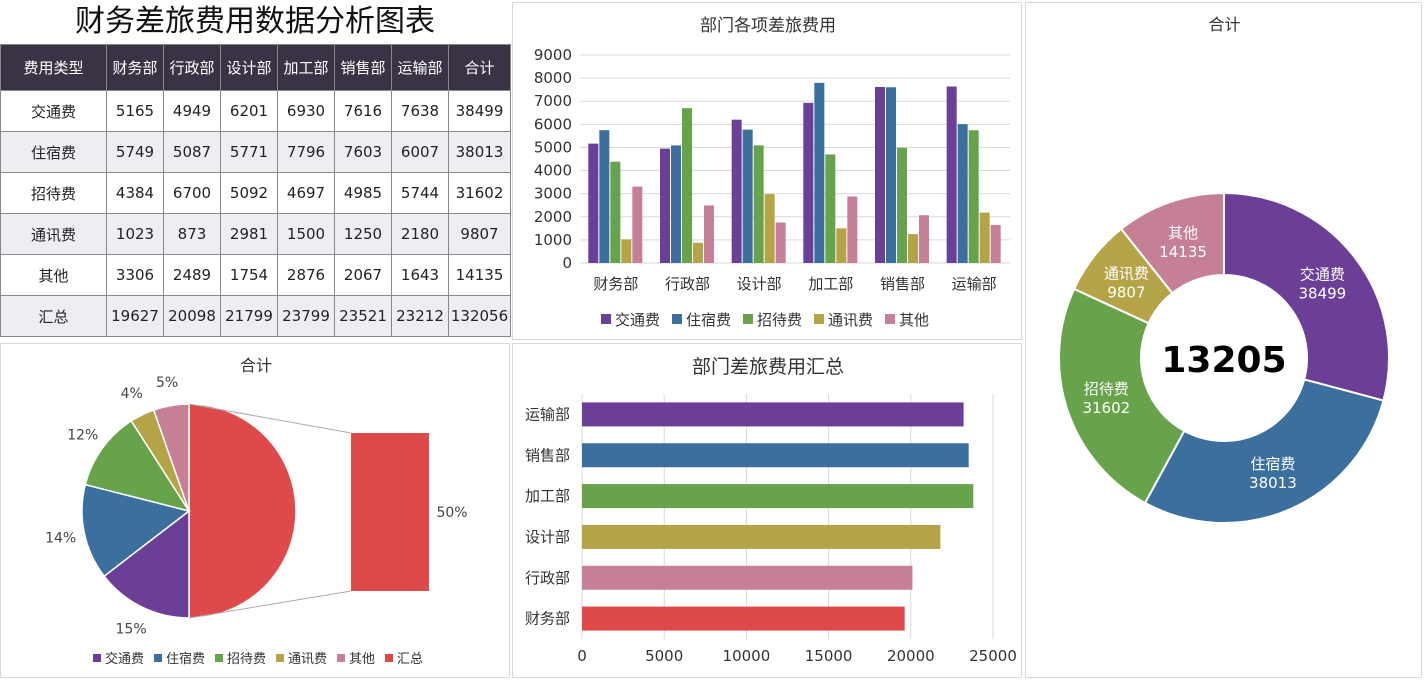 The image size is (1424, 680). Describe the element at coordinates (479, 67) in the screenshot. I see `table-header-cell: 合计` at that location.